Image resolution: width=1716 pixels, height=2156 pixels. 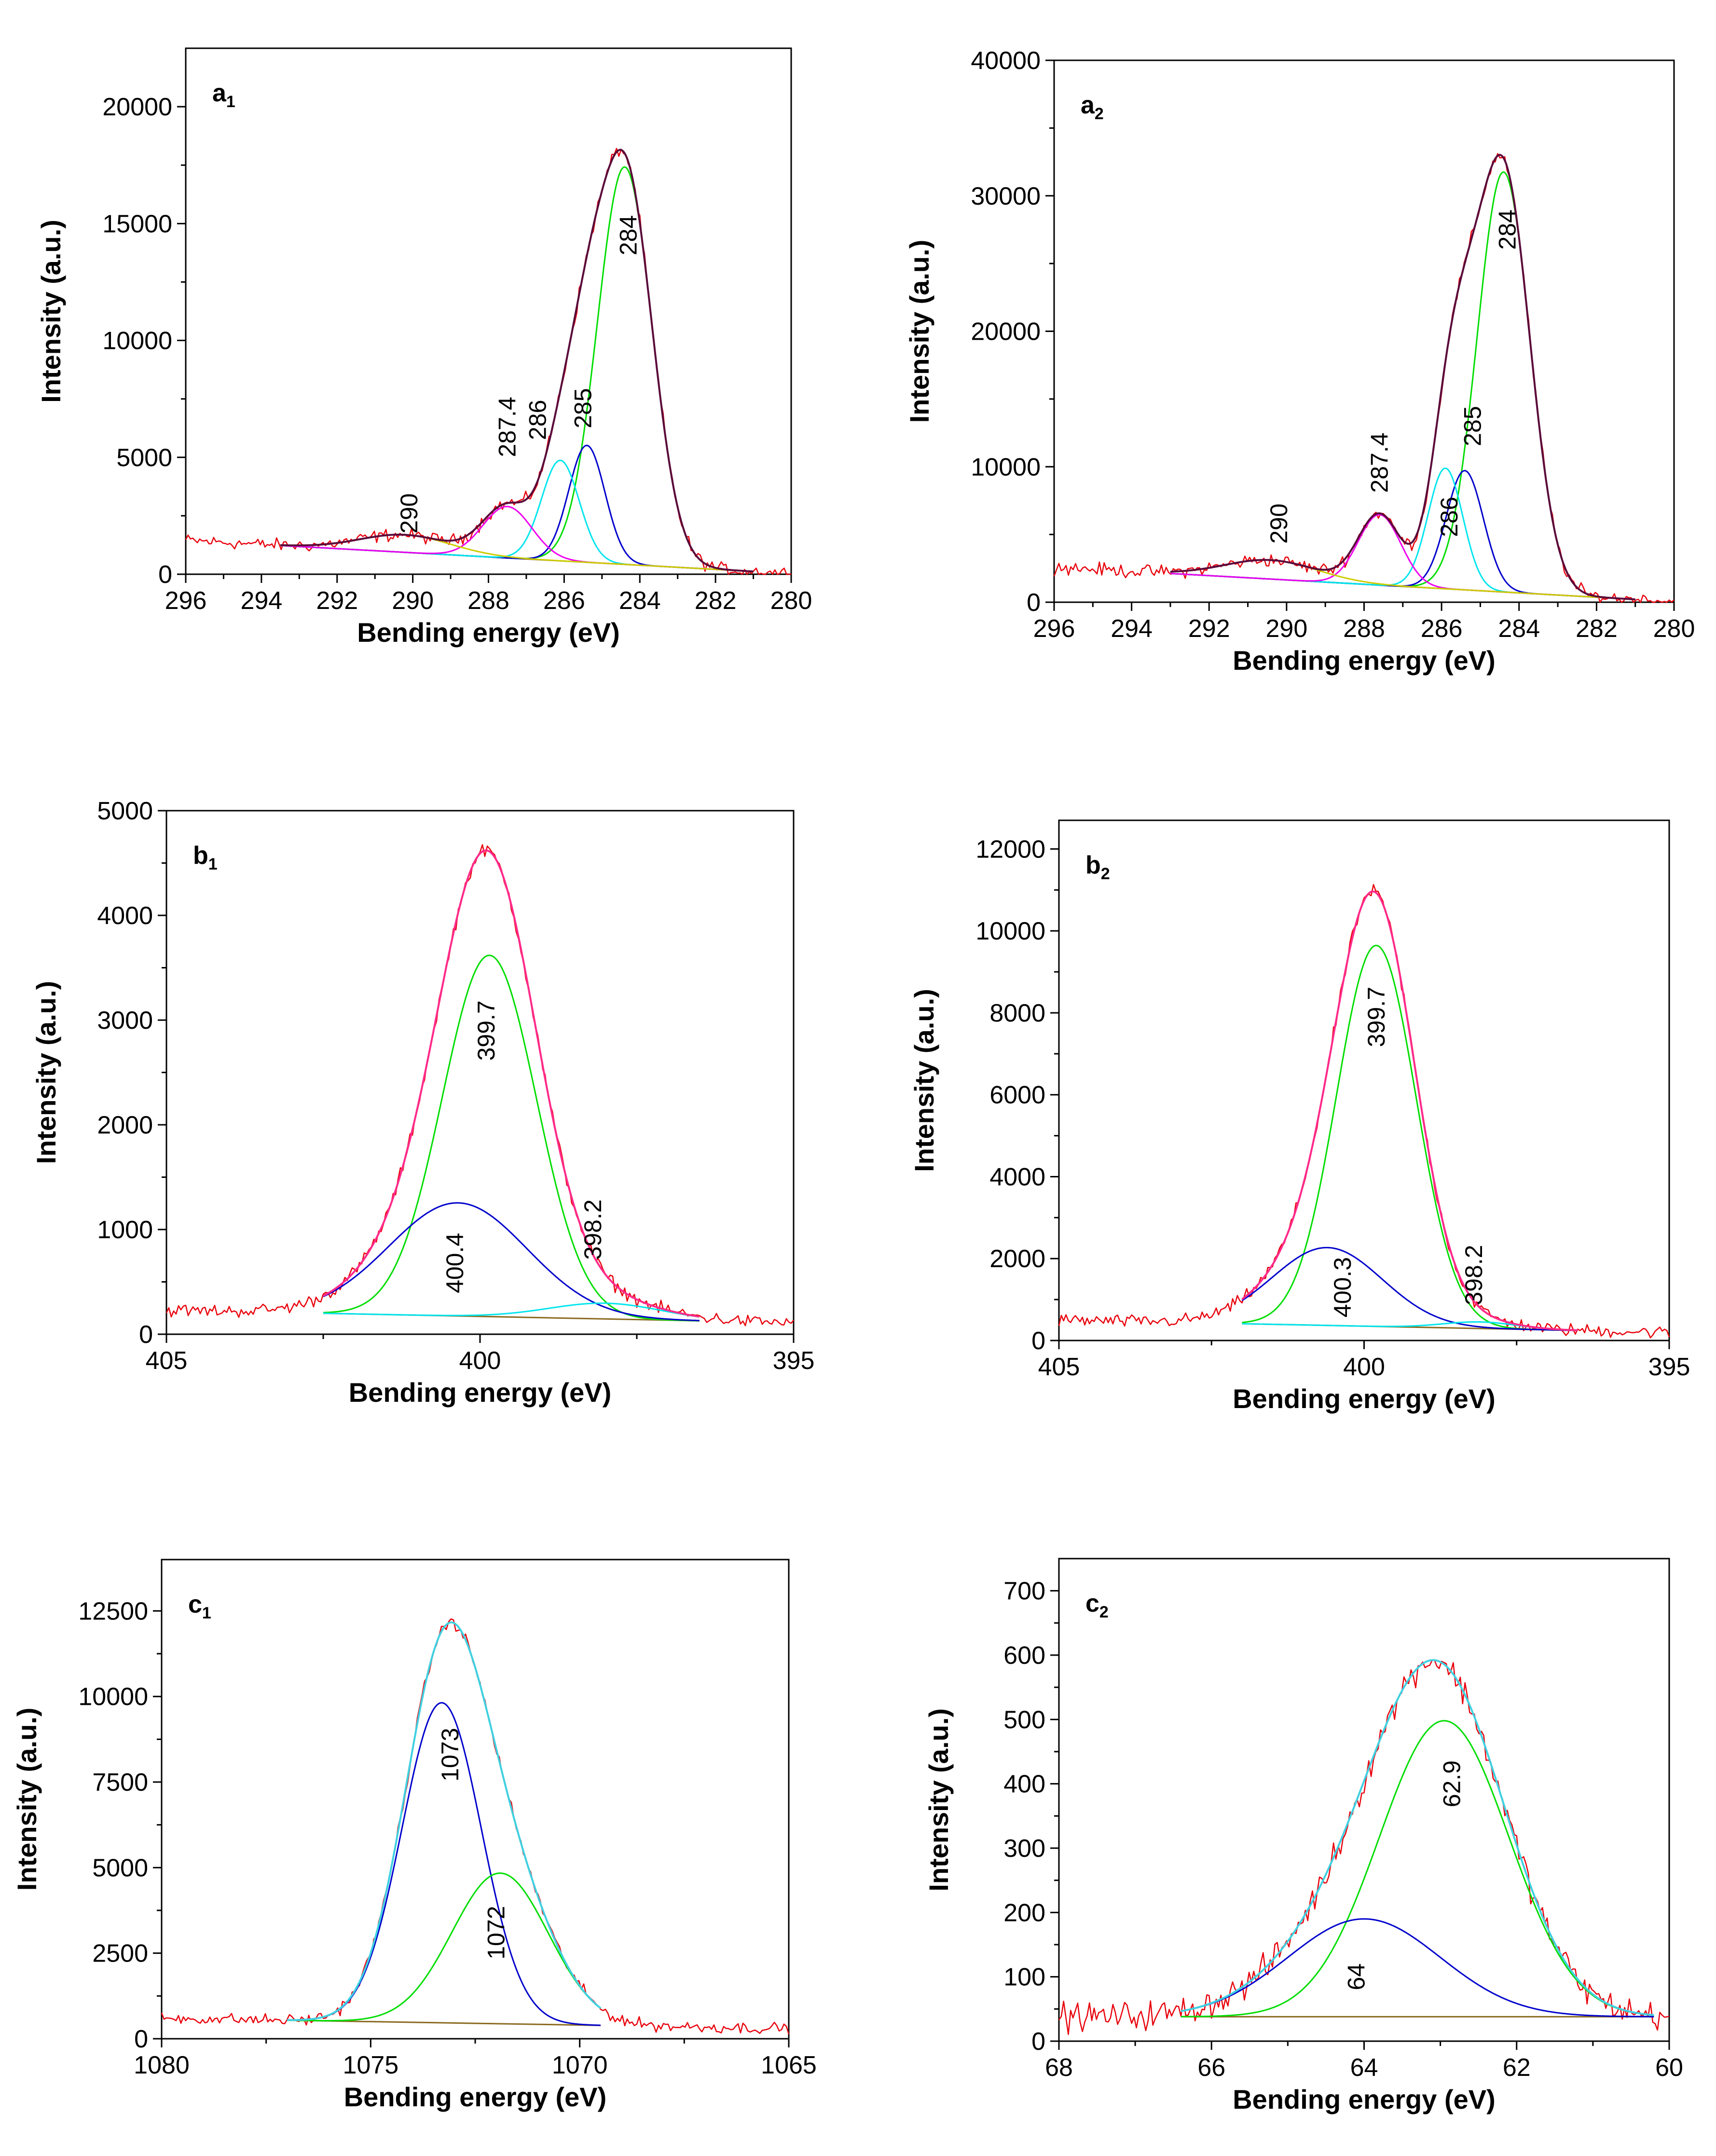 I want to click on component-peak-398-2-line, so click(x=511, y=1310).